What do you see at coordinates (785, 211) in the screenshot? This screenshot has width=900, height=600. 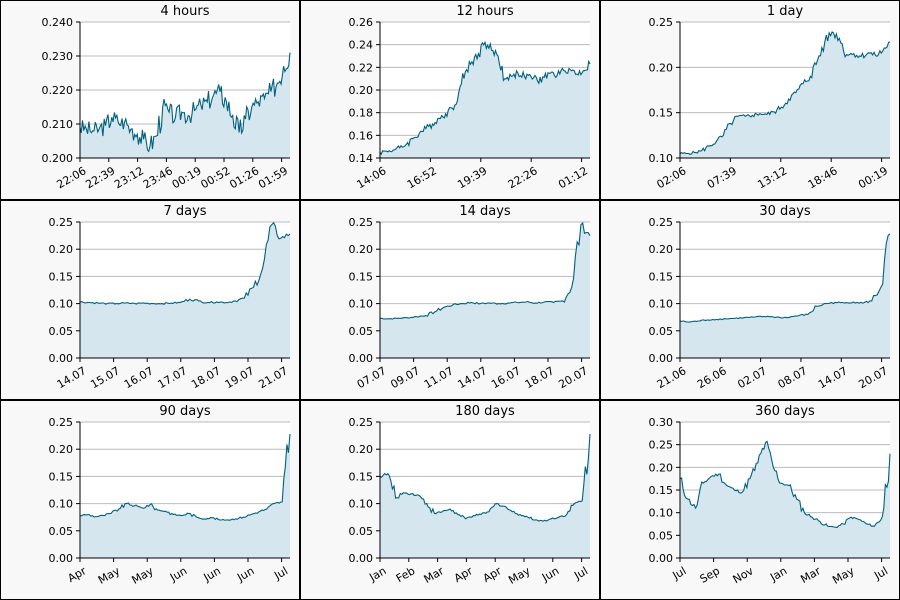 I see `chart-title: 30 days` at bounding box center [785, 211].